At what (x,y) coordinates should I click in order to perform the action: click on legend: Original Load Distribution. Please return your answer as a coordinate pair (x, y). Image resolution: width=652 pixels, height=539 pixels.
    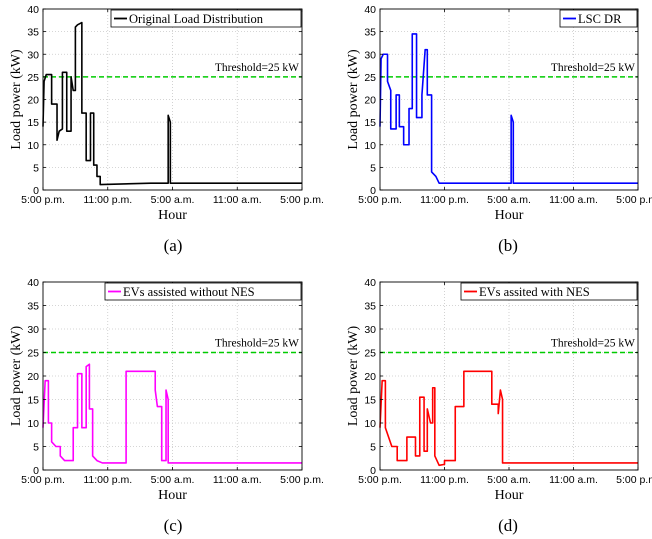
    Looking at the image, I should click on (206, 18).